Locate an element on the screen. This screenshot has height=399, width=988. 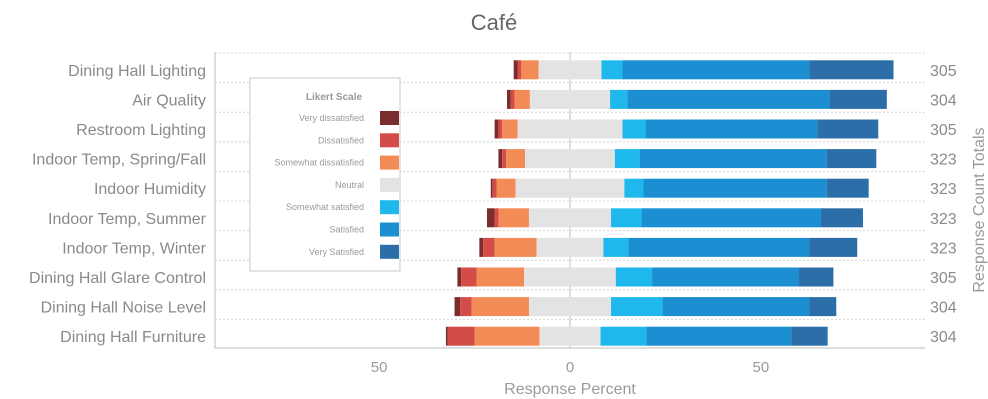
bar-dining-hall-furniture-somewhat-satisfied is located at coordinates (623, 336).